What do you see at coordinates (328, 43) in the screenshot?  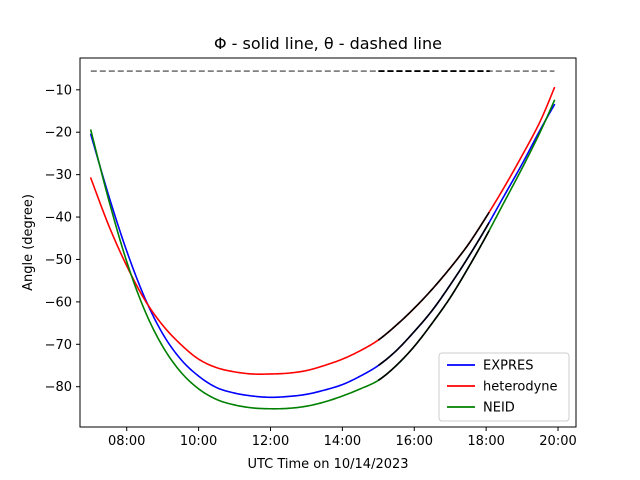 I see `chart-title: Φ - solid line, θ - dashed line` at bounding box center [328, 43].